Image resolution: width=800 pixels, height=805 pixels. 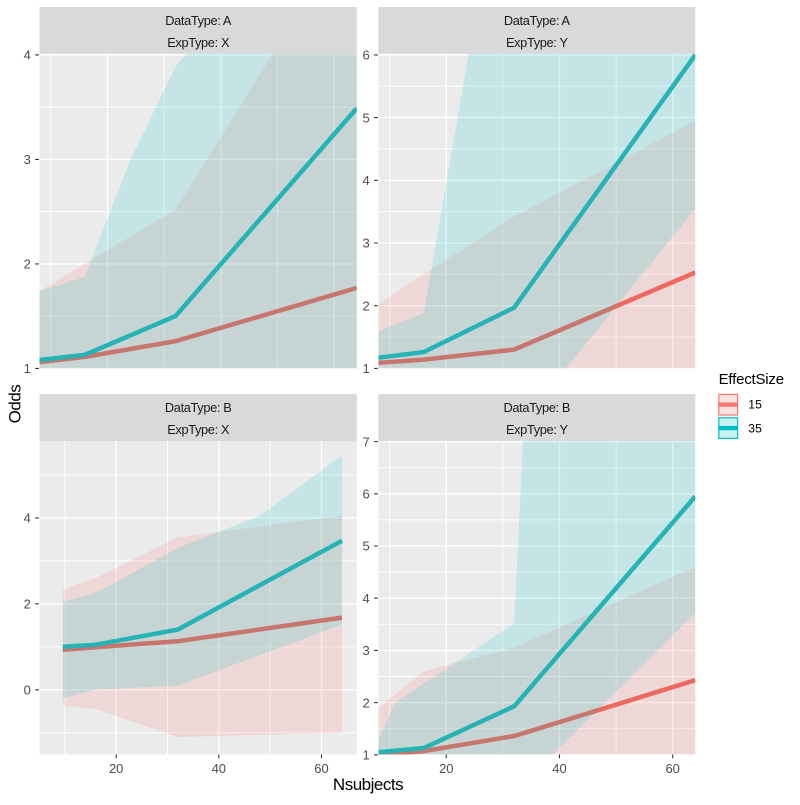 What do you see at coordinates (15, 404) in the screenshot?
I see `svg-text: Odds` at bounding box center [15, 404].